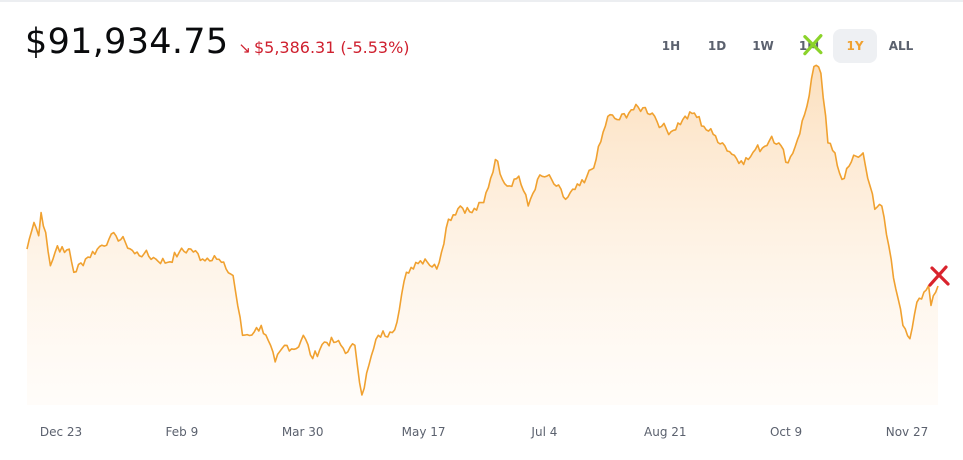 This screenshot has width=963, height=460. What do you see at coordinates (665, 432) in the screenshot?
I see `x-tick-label: Aug 21` at bounding box center [665, 432].